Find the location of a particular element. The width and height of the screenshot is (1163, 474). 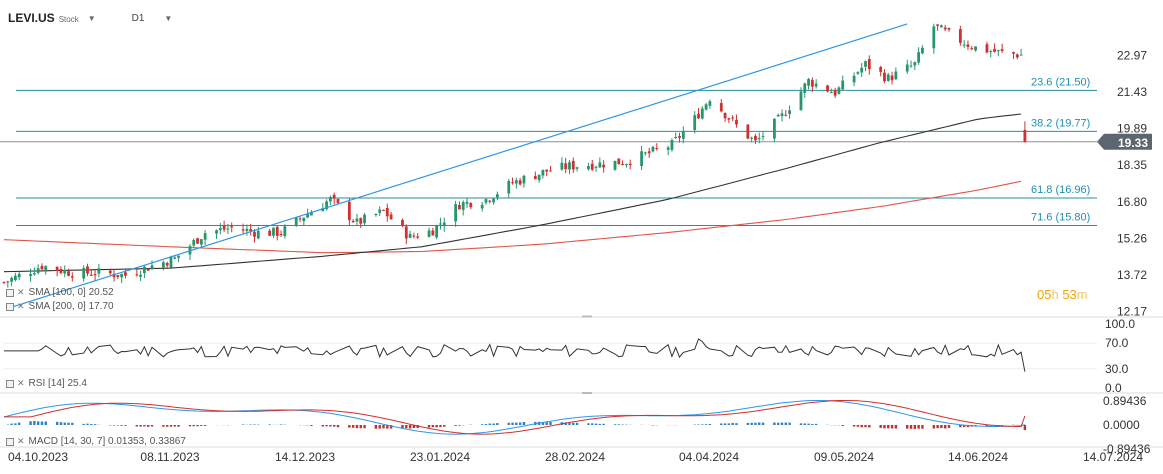

fib-level-label: 61.8 (16.96) is located at coordinates (1060, 190).